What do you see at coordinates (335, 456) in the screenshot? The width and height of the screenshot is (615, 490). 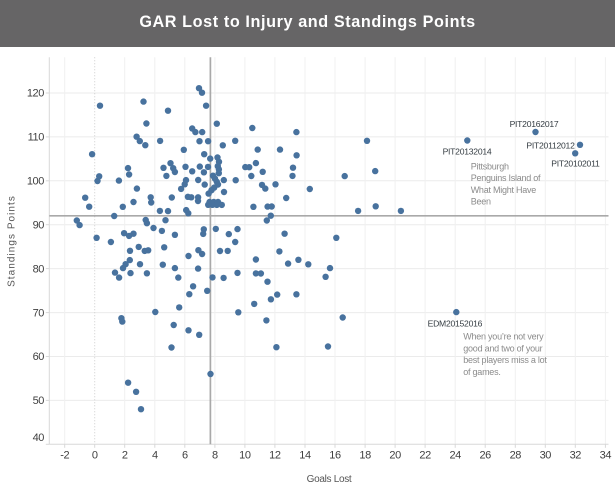 I see `svg-text: 16` at bounding box center [335, 456].